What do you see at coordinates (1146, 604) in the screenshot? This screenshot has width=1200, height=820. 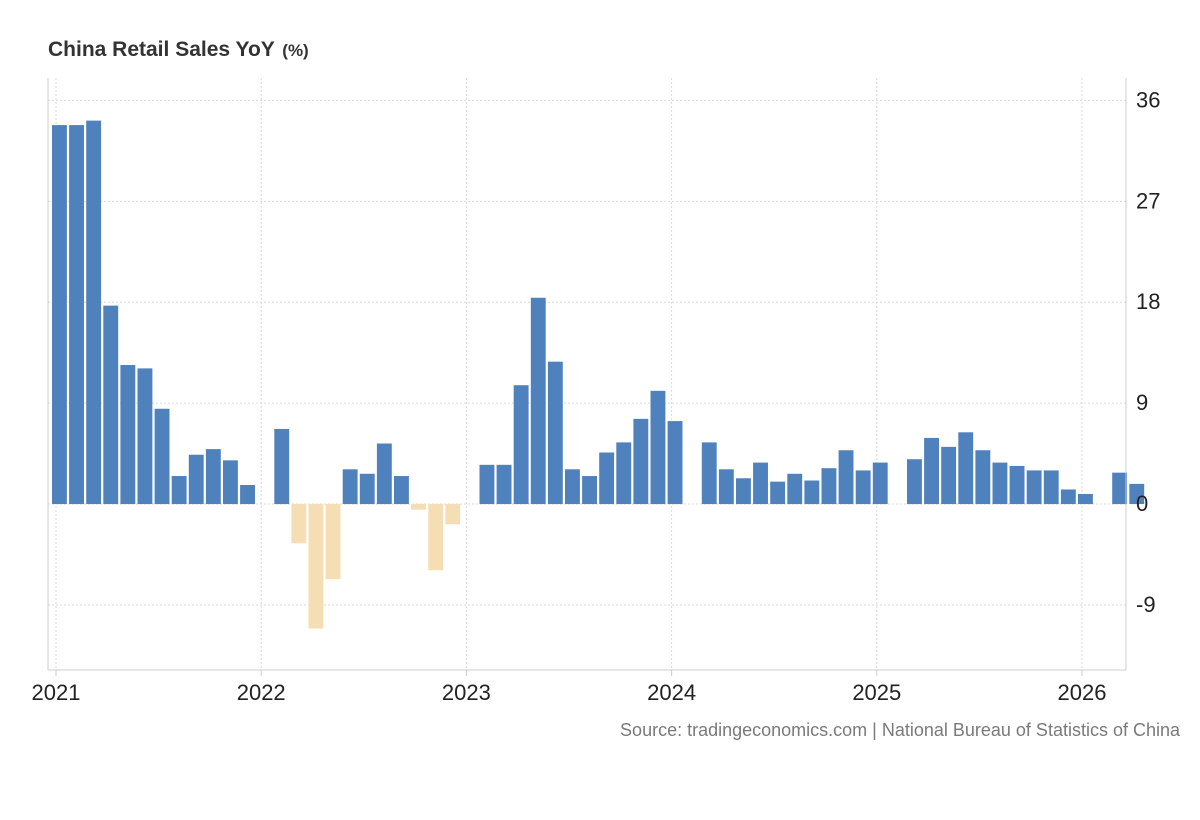 I see `y-tick-label: -9` at bounding box center [1146, 604].